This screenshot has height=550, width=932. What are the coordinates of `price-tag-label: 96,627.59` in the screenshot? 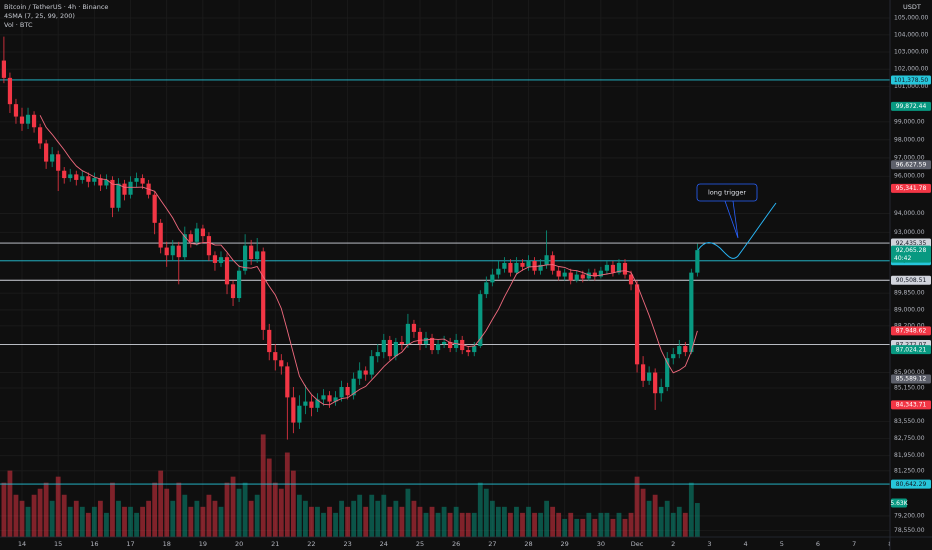 It's located at (911, 165).